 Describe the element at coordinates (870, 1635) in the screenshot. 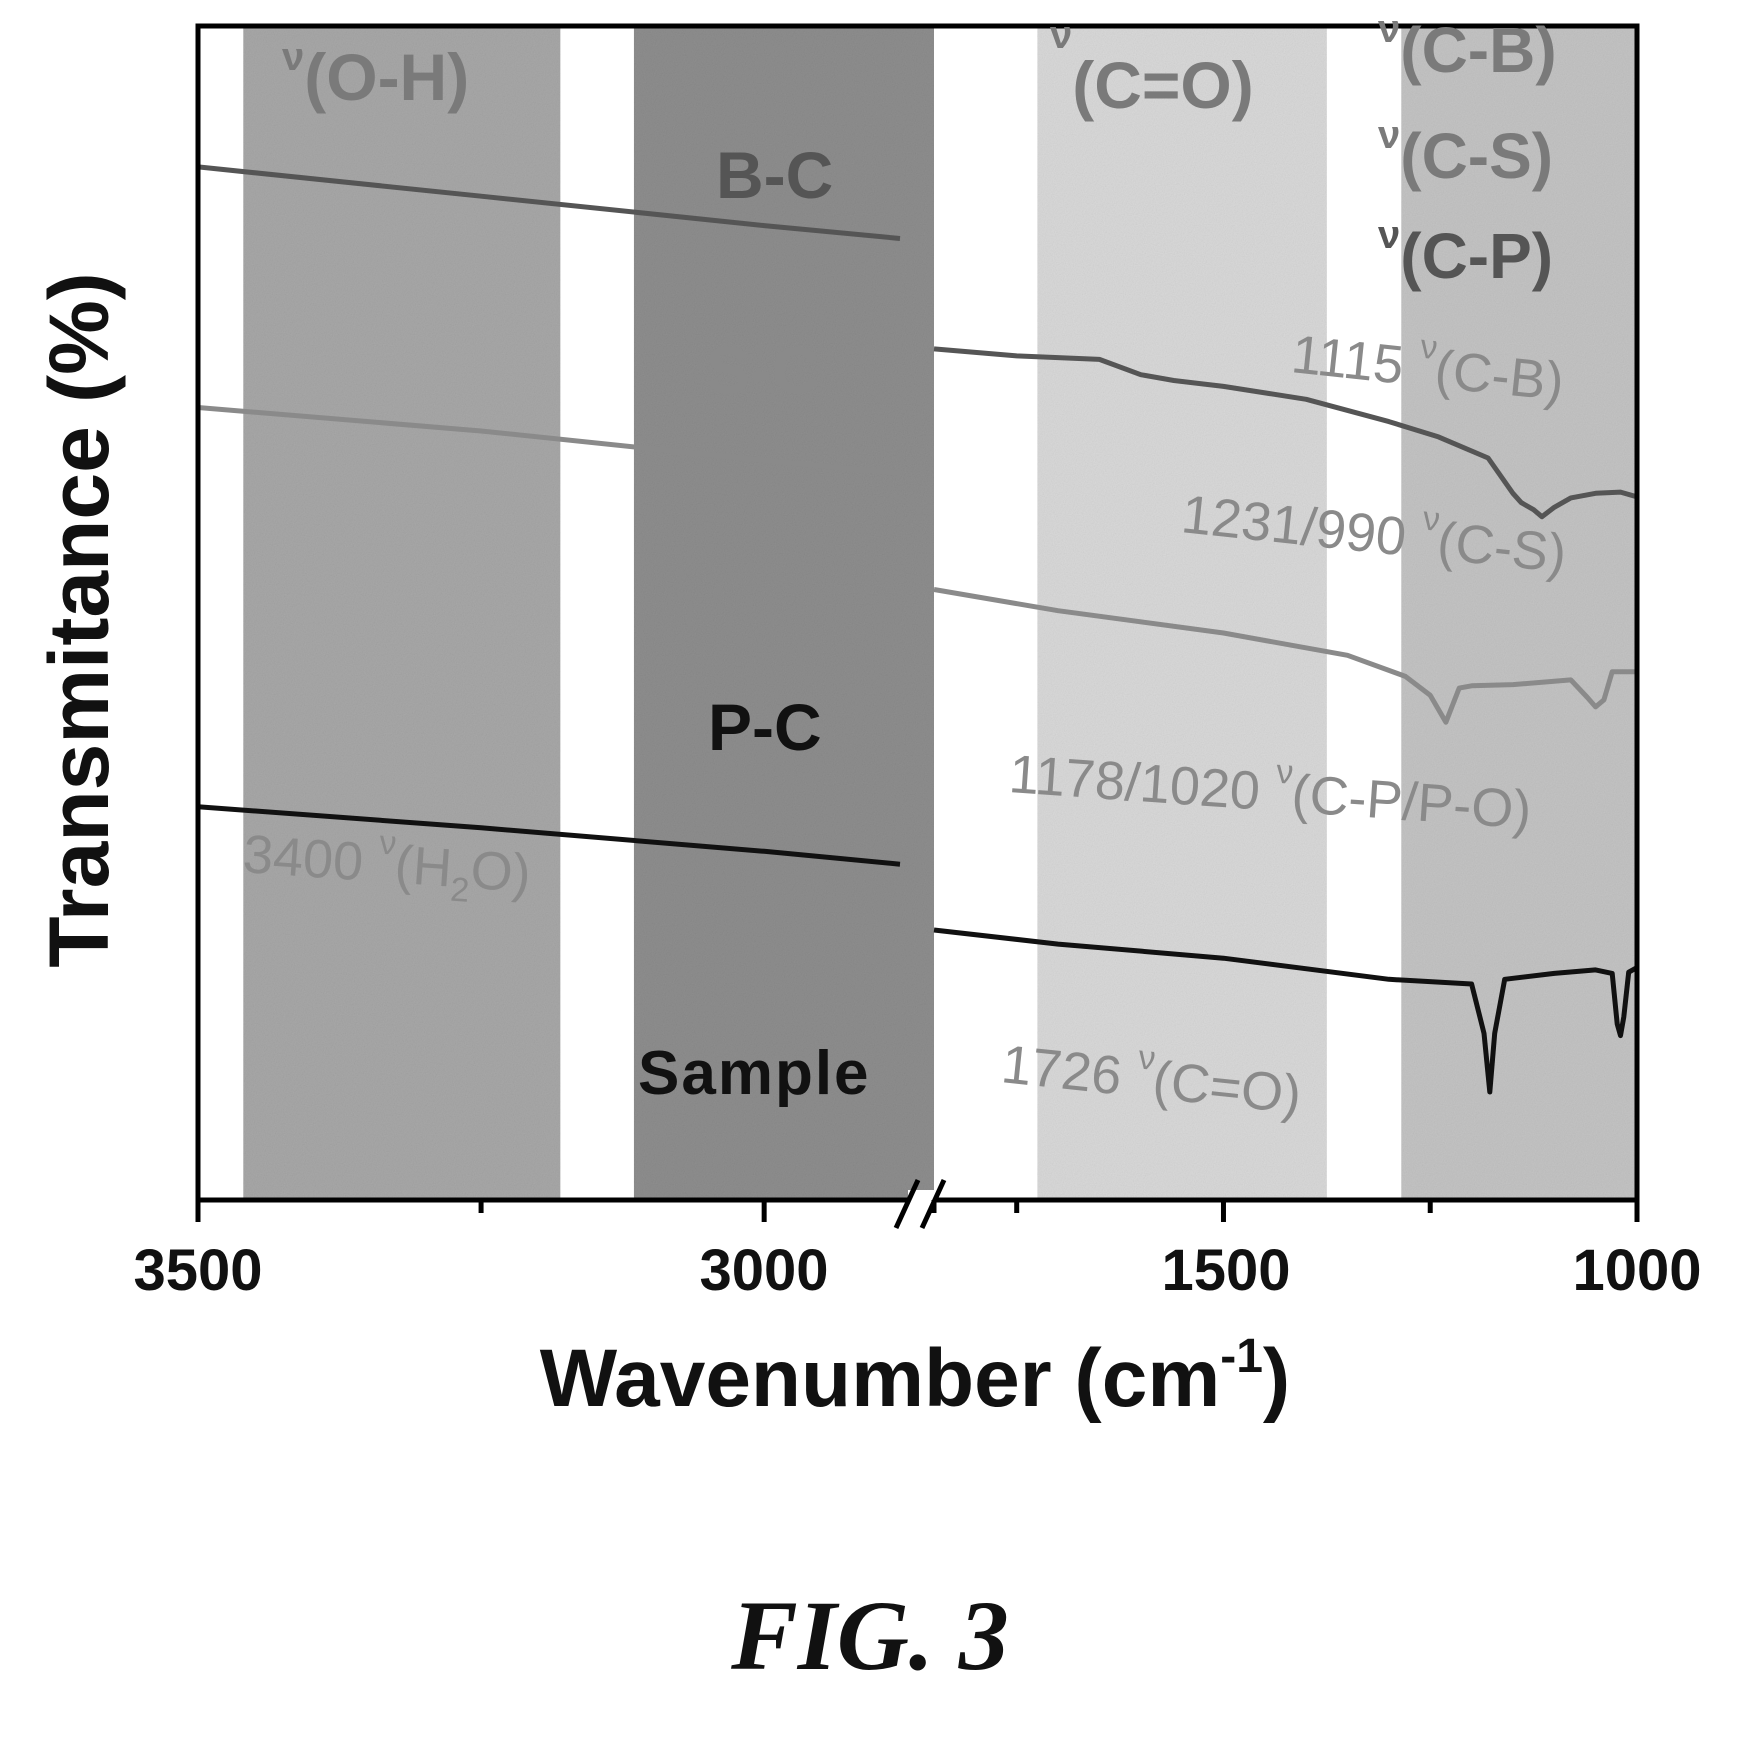

I see `figure-caption: FIG. 3` at that location.